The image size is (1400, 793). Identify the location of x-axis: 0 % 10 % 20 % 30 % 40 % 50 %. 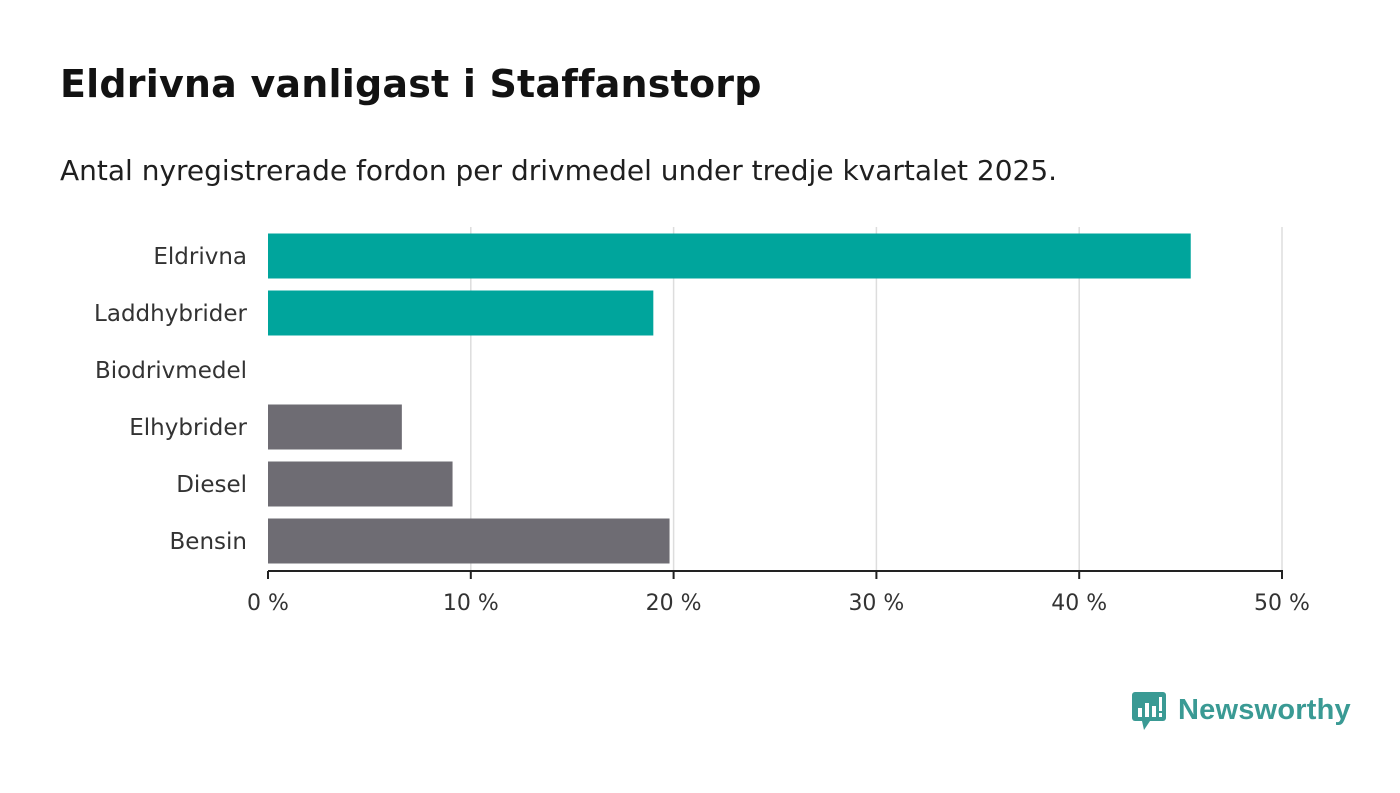
(778, 593).